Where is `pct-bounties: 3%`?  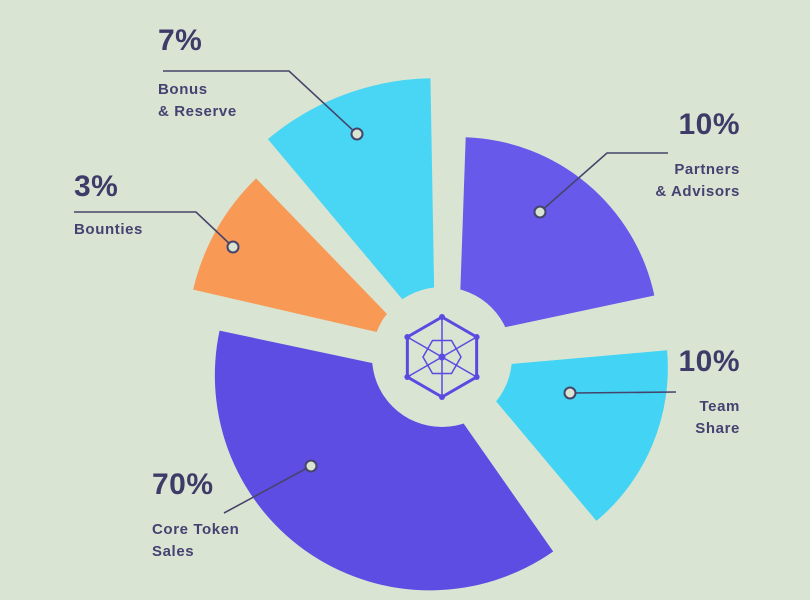 pct-bounties: 3% is located at coordinates (96, 186).